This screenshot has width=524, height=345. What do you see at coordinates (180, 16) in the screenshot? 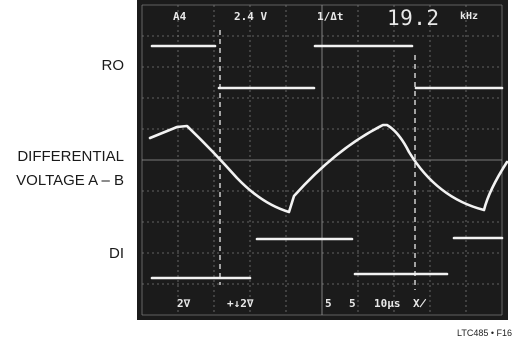
I see `channel-readout: A4` at bounding box center [180, 16].